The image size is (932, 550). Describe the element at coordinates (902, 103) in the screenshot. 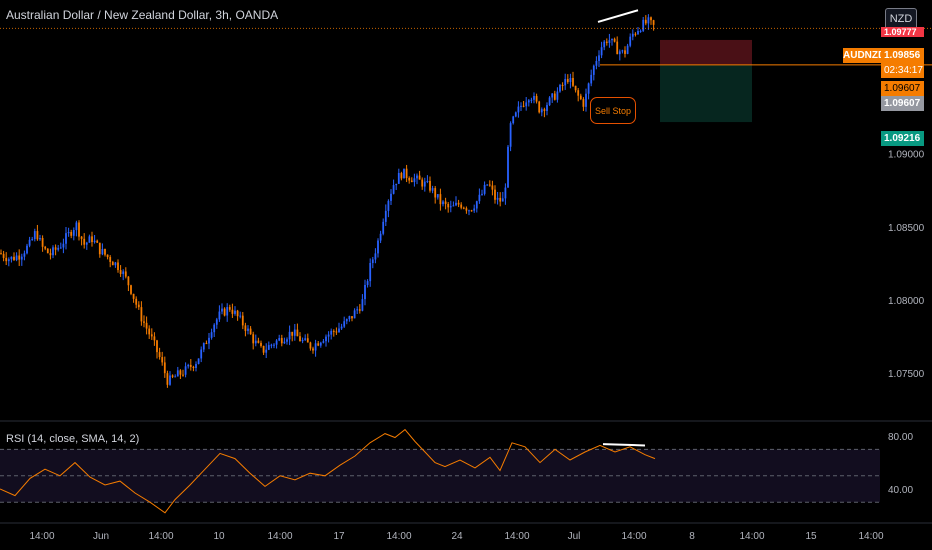

I see `entry-price-tag: 1.09607` at that location.